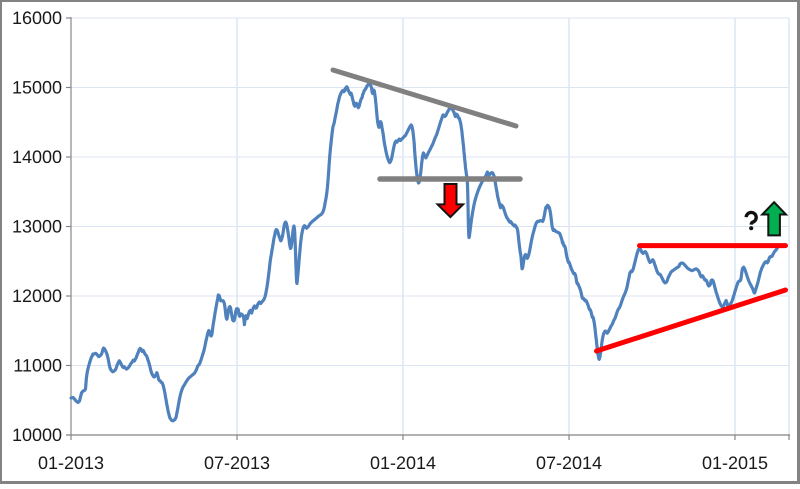 The width and height of the screenshot is (800, 489). What do you see at coordinates (37, 366) in the screenshot?
I see `svg-text: 11000` at bounding box center [37, 366].